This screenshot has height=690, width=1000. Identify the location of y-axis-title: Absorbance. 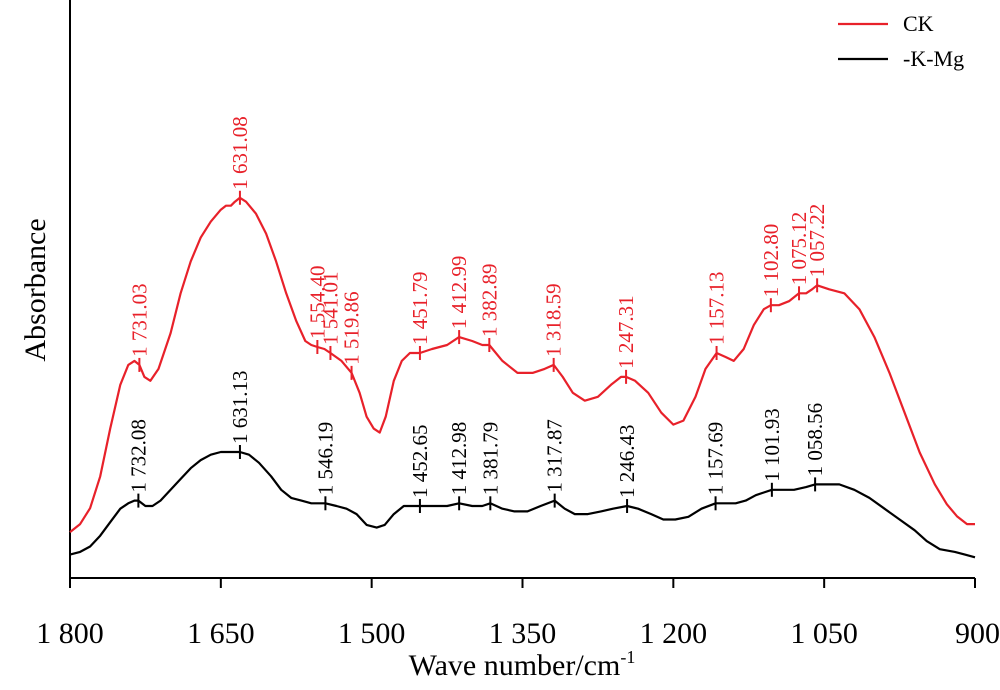
(35, 289).